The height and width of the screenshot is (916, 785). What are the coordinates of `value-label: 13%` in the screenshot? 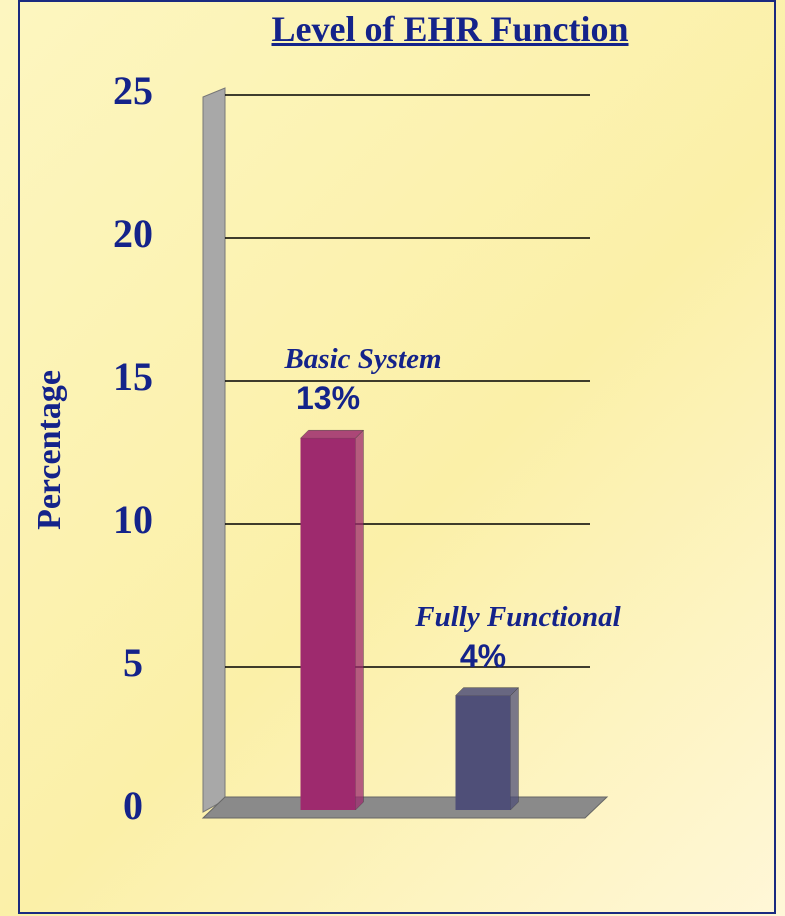 It's located at (328, 398).